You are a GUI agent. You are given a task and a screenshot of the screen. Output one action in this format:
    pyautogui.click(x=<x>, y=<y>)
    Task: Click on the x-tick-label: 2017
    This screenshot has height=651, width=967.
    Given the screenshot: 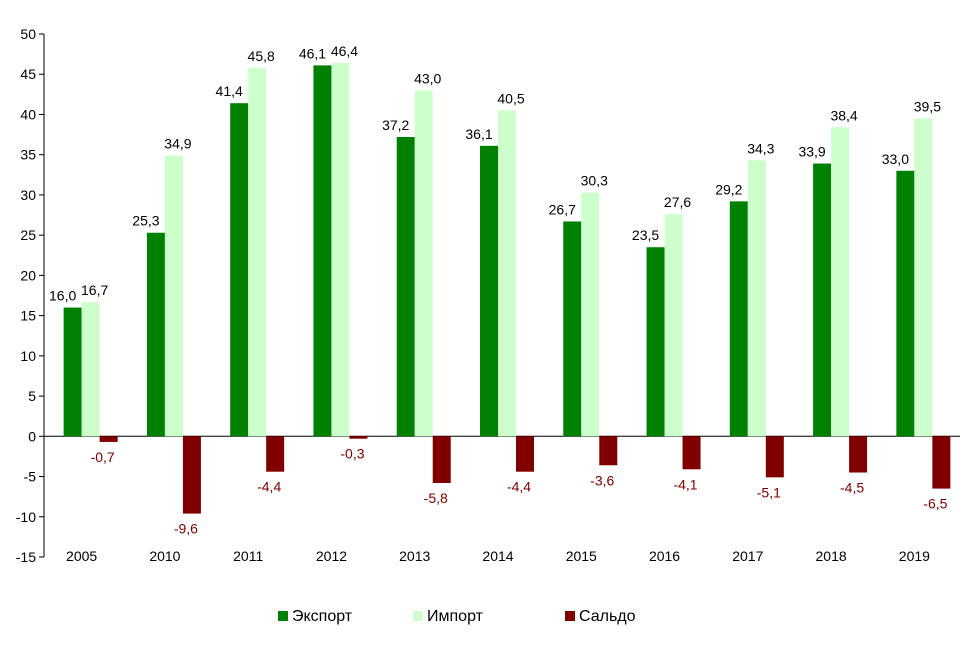 What is the action you would take?
    pyautogui.click(x=747, y=556)
    